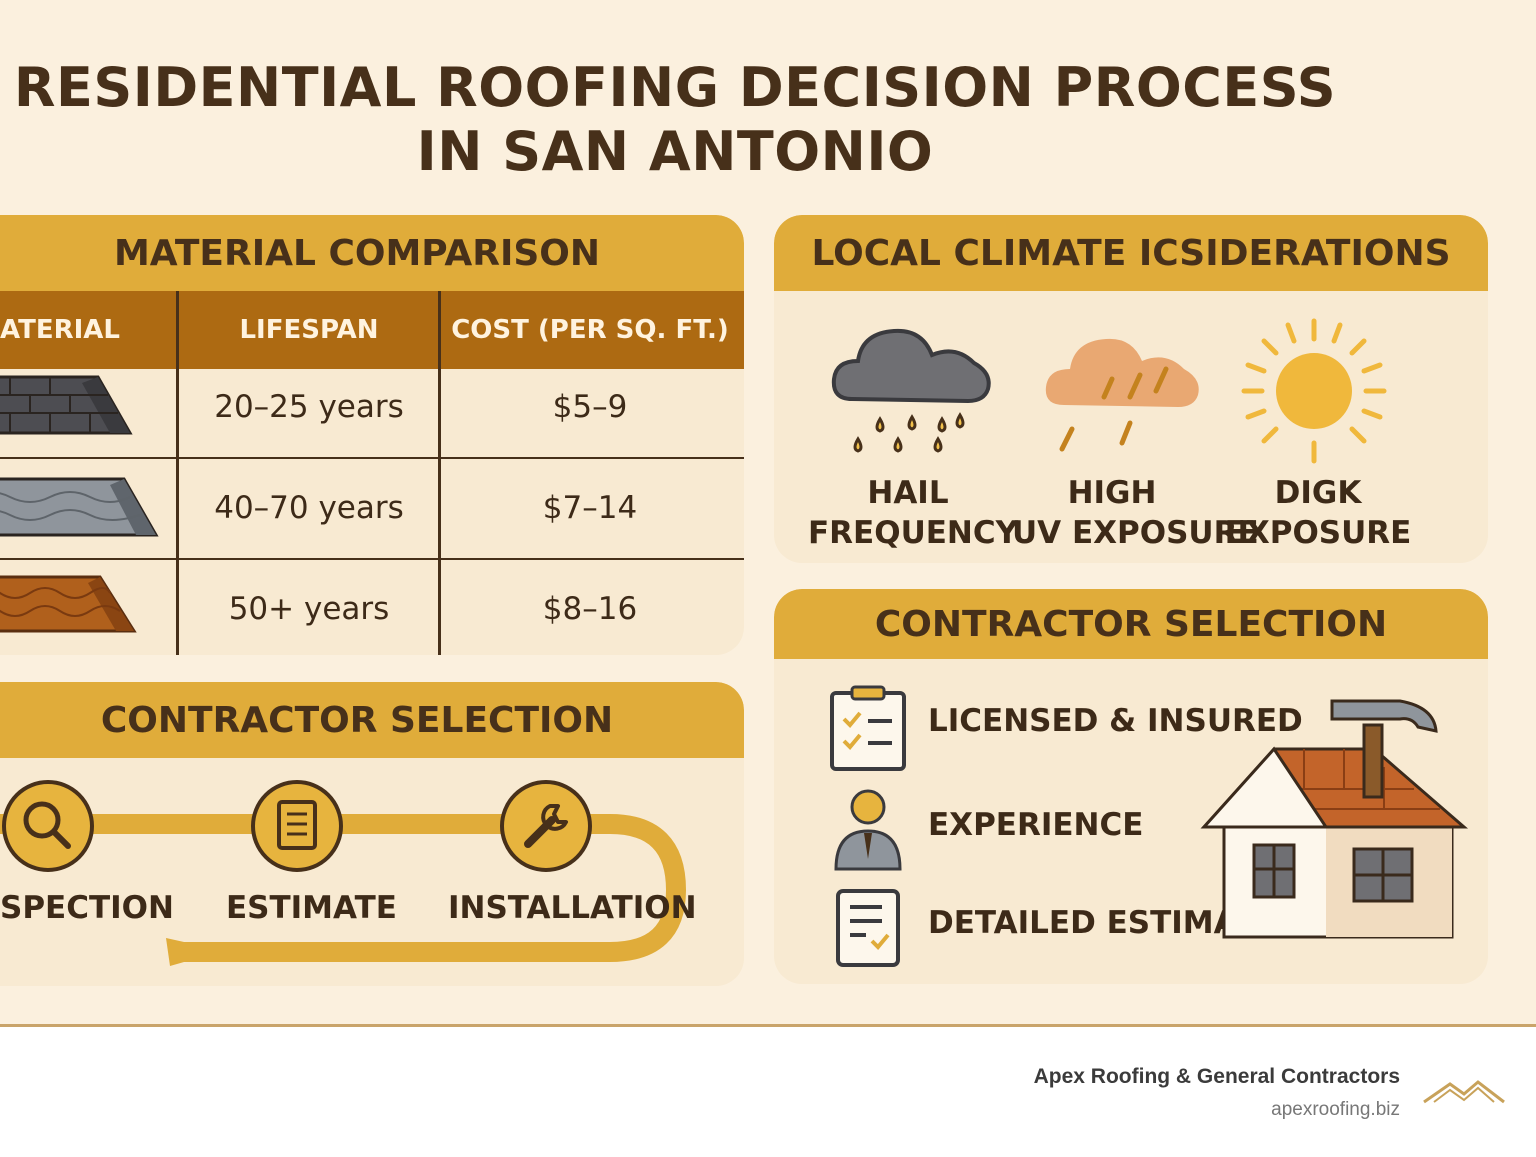  What do you see at coordinates (66, 405) in the screenshot?
I see `asphalt-shingle-roof-icon` at bounding box center [66, 405].